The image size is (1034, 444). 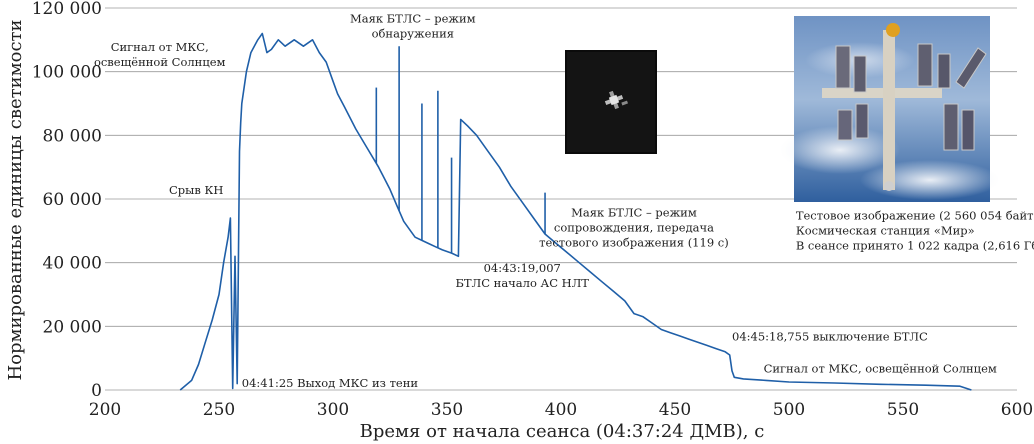 I want to click on y-tick-label: 60 000, so click(x=72, y=200).